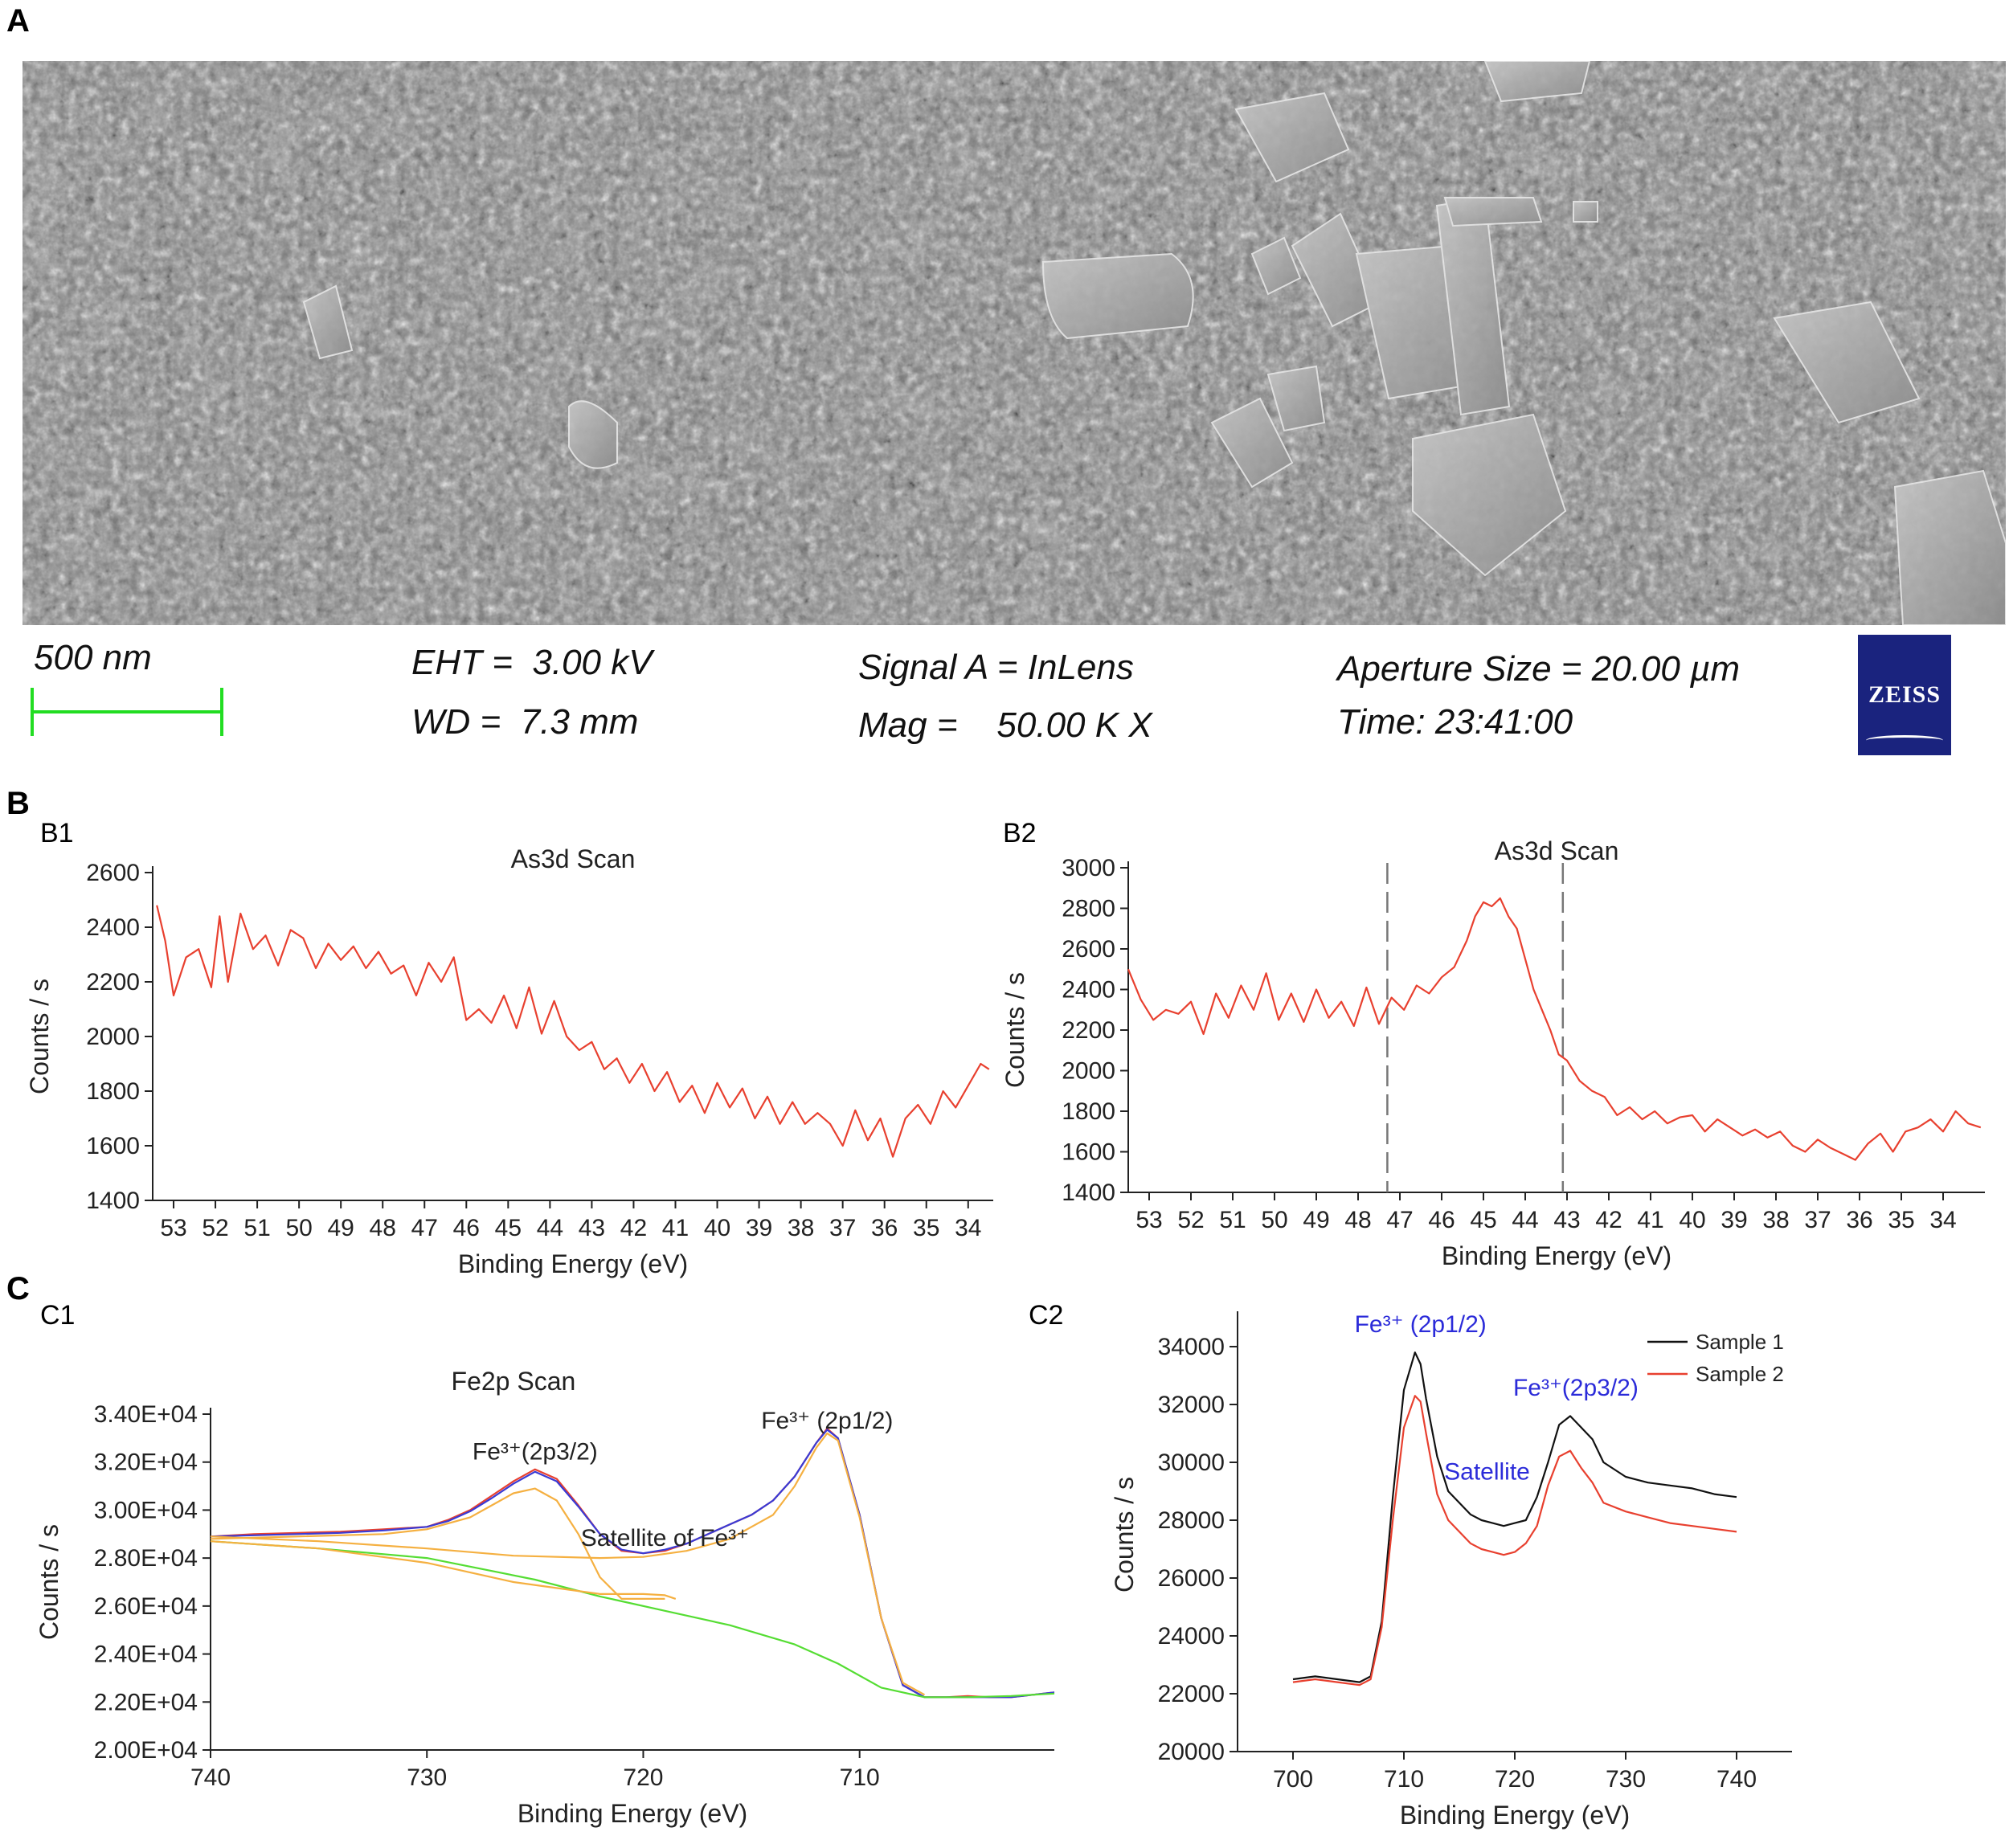  Describe the element at coordinates (1088, 949) in the screenshot. I see `chart-b2-y-tick-label: 2600` at that location.